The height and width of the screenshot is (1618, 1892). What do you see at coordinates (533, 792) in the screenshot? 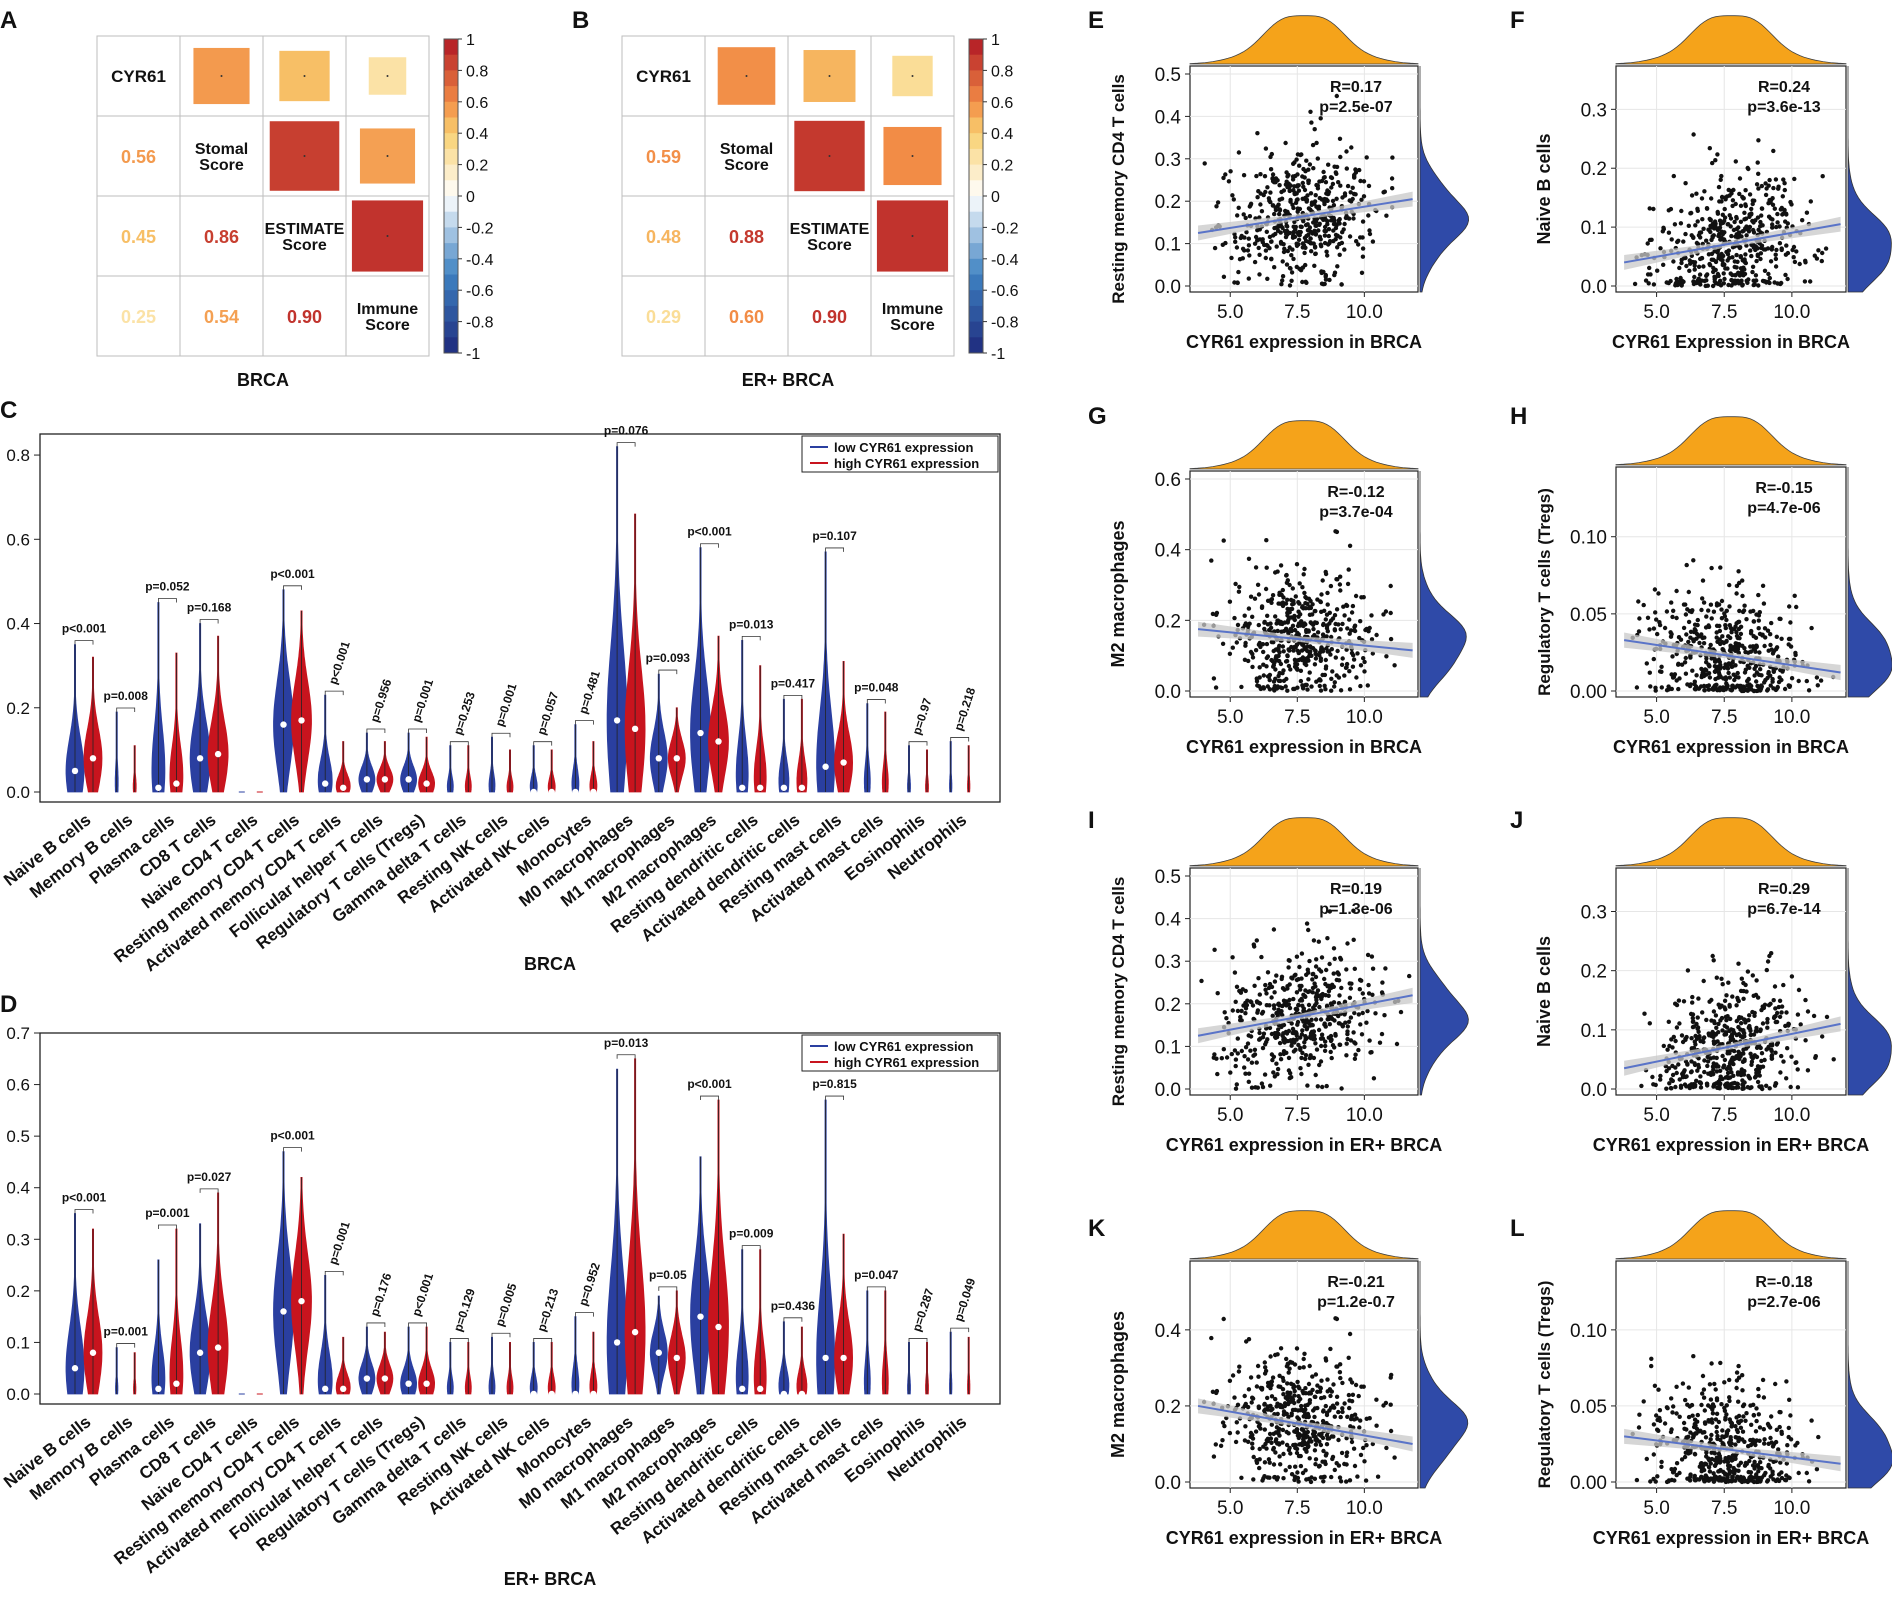
I see `violin-median-dot` at bounding box center [533, 792].